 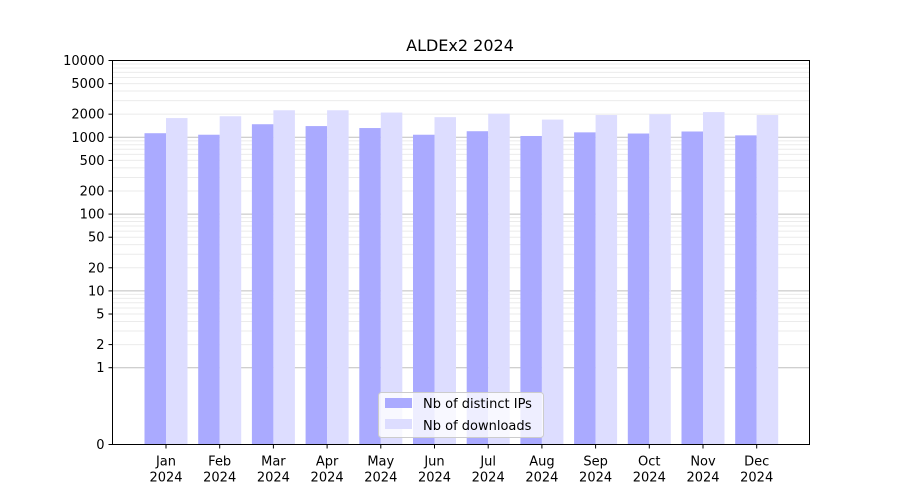 I want to click on y-tick-label: 1, so click(x=100, y=368).